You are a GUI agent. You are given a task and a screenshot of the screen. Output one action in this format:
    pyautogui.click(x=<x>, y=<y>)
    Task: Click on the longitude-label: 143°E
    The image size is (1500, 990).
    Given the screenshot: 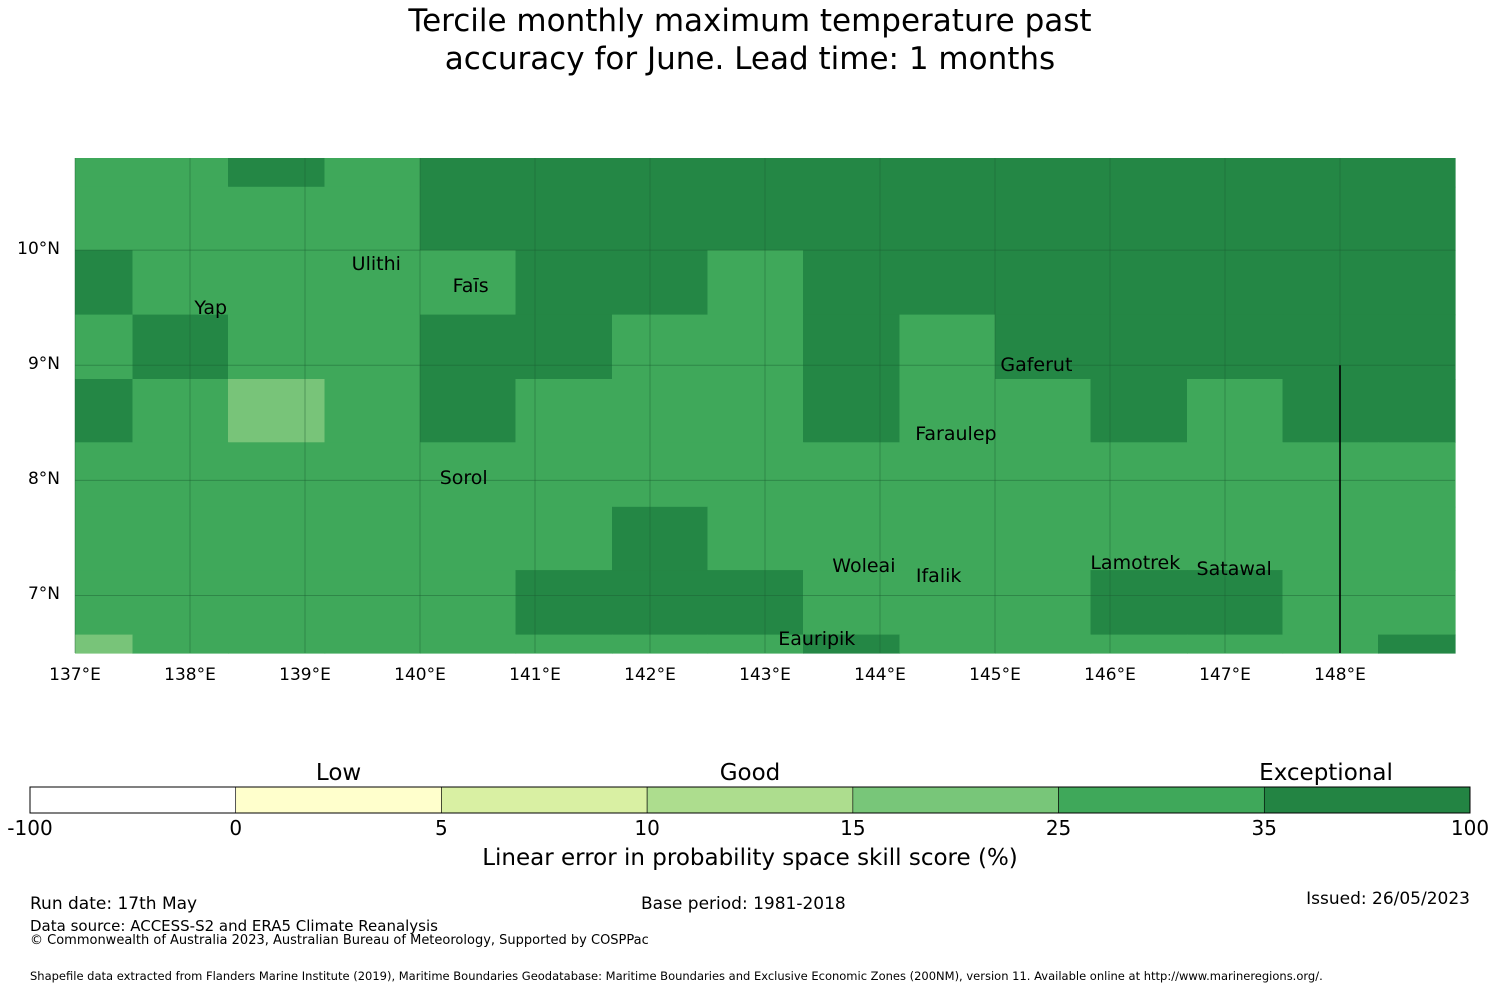 What is the action you would take?
    pyautogui.click(x=765, y=675)
    